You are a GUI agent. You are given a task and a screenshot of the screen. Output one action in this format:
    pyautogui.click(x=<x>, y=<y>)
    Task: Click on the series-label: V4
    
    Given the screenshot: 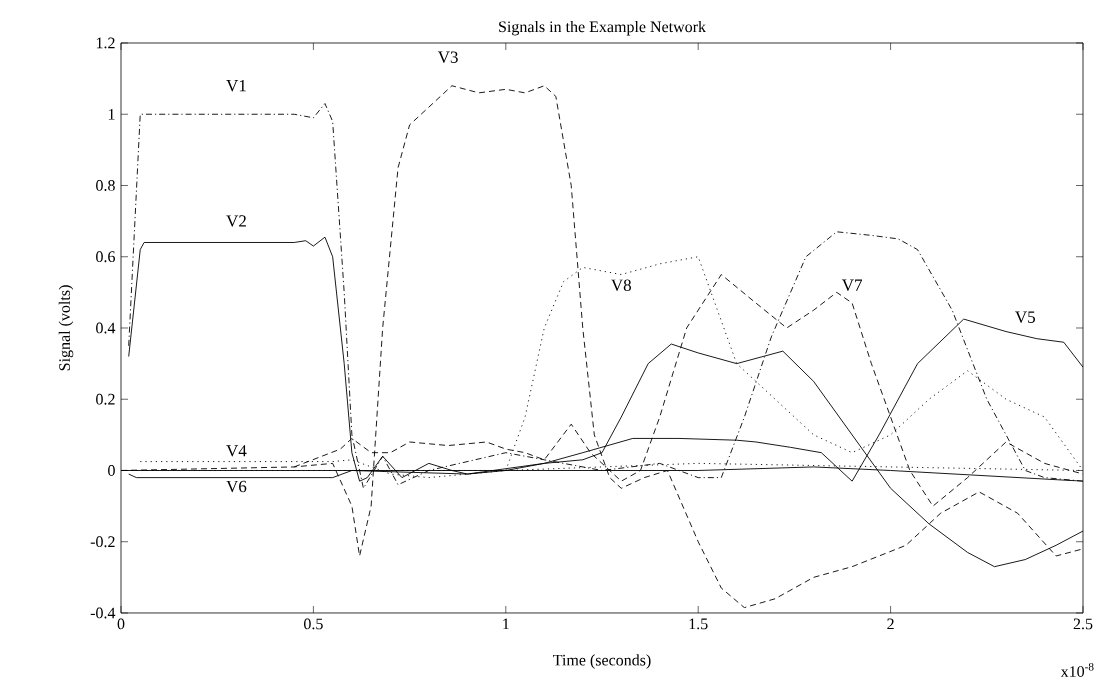 What is the action you would take?
    pyautogui.click(x=236, y=451)
    